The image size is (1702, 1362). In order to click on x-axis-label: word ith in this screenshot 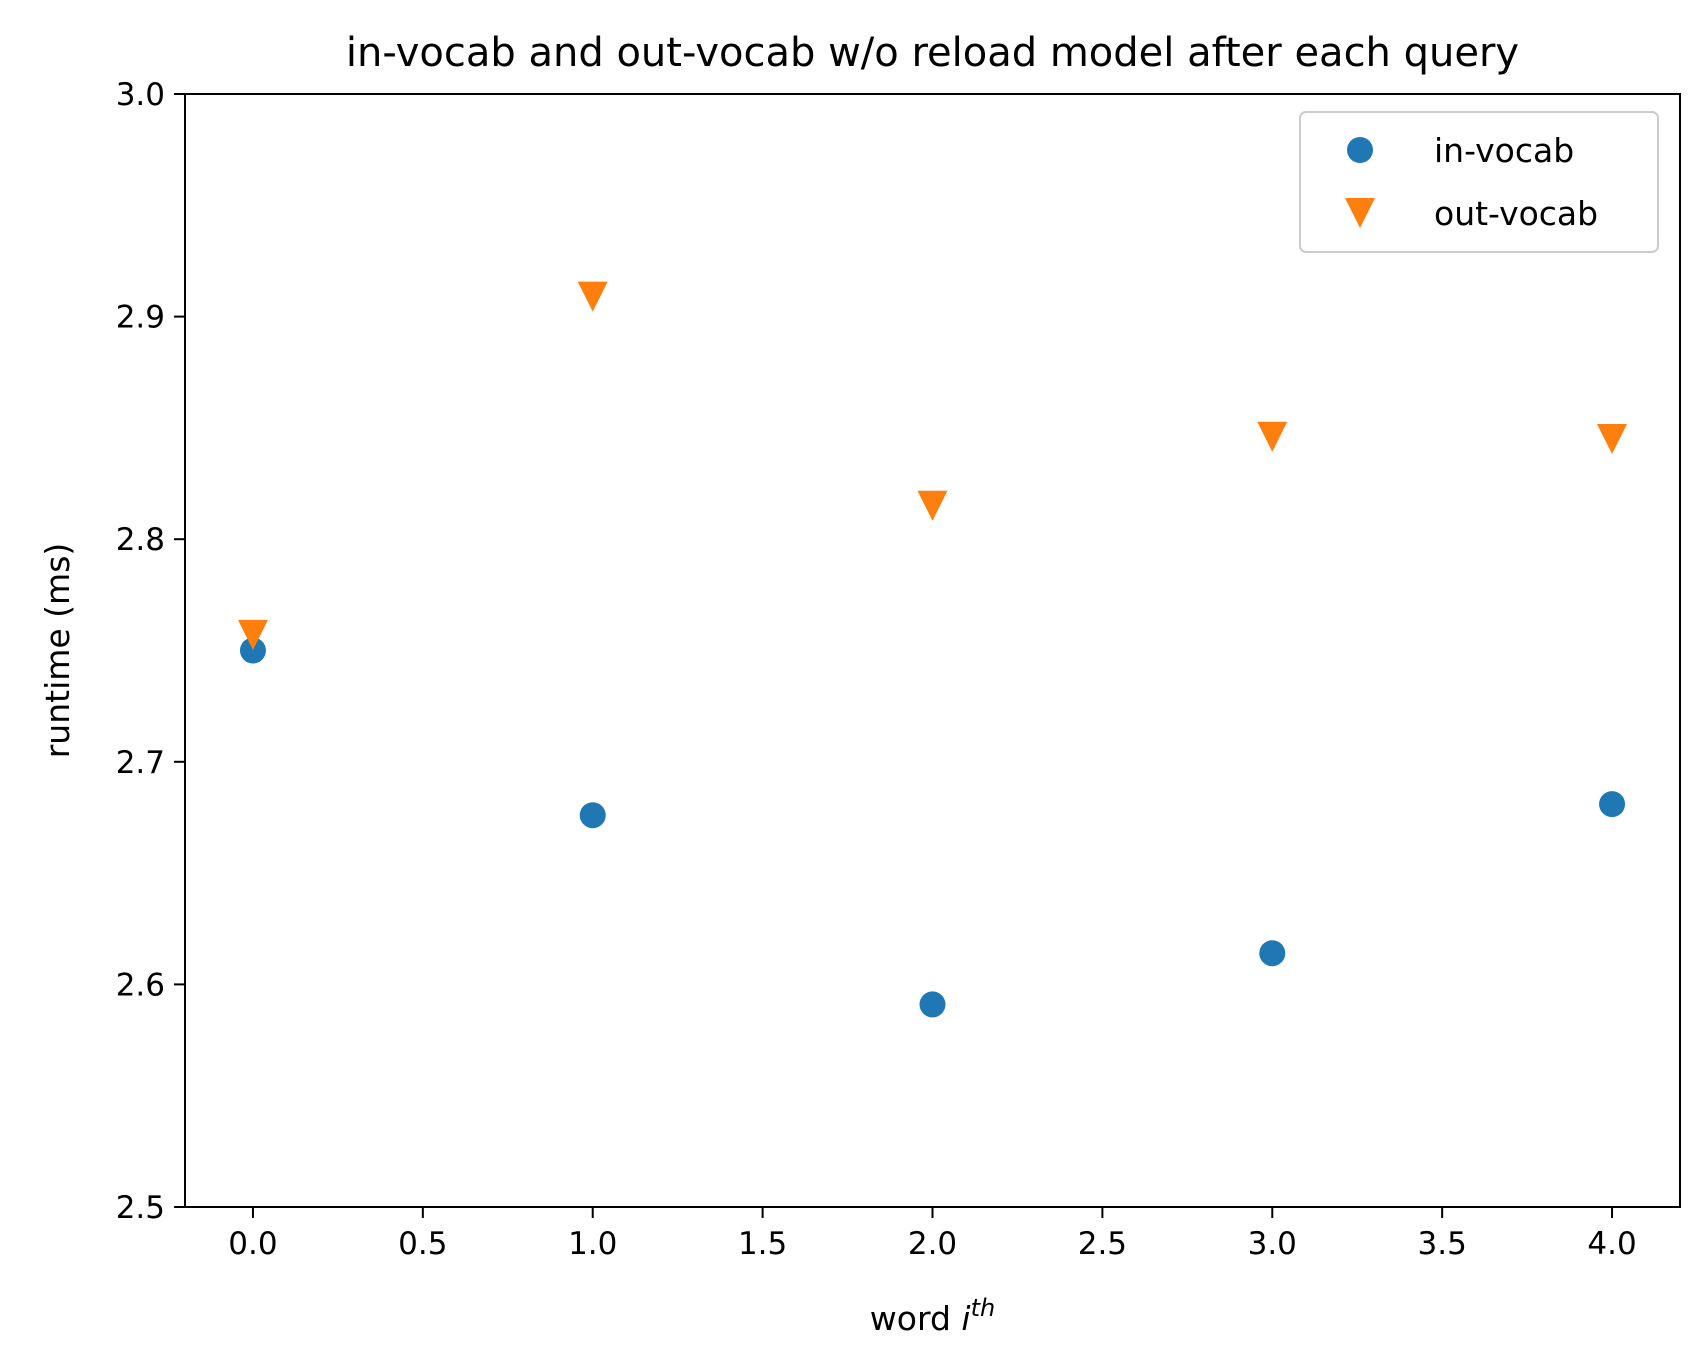, I will do `click(932, 1316)`.